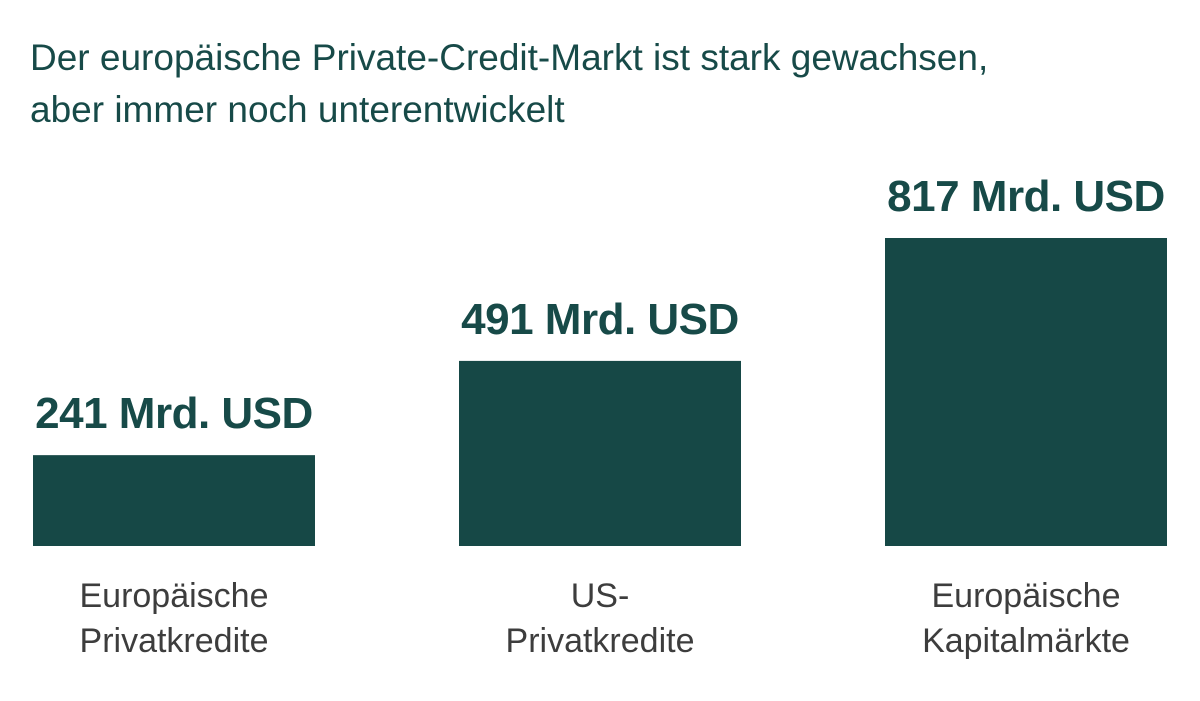  Describe the element at coordinates (600, 619) in the screenshot. I see `category-label-2: US- Privatkredite` at that location.